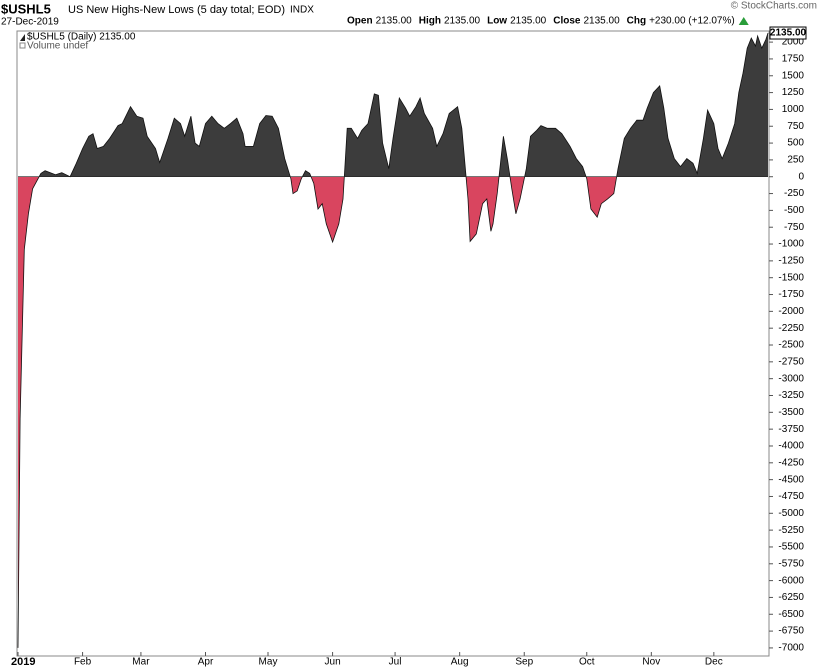 This screenshot has height=668, width=820. Describe the element at coordinates (791, 496) in the screenshot. I see `y-tick-label: -4750` at that location.